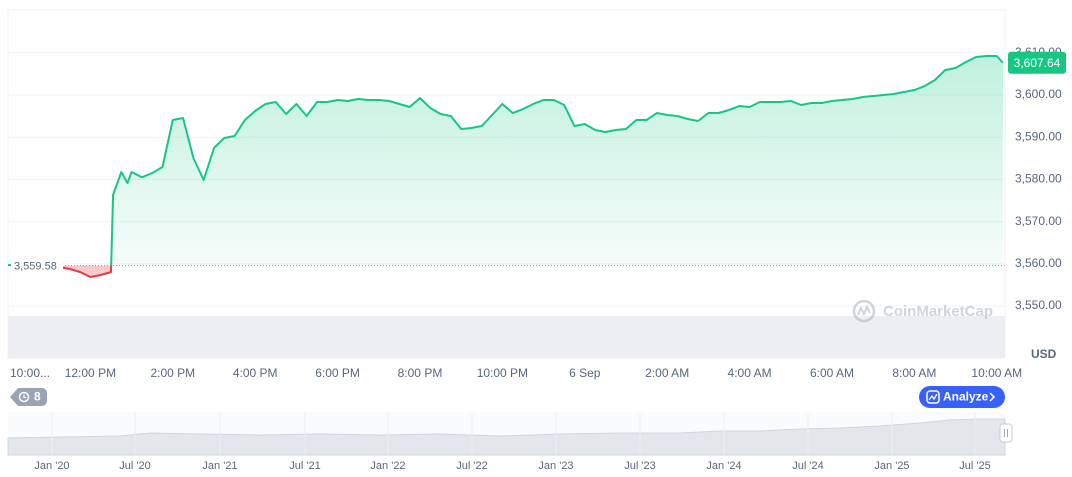 The image size is (1072, 477). Describe the element at coordinates (832, 373) in the screenshot. I see `x-tick-label: 6:00 AM` at that location.